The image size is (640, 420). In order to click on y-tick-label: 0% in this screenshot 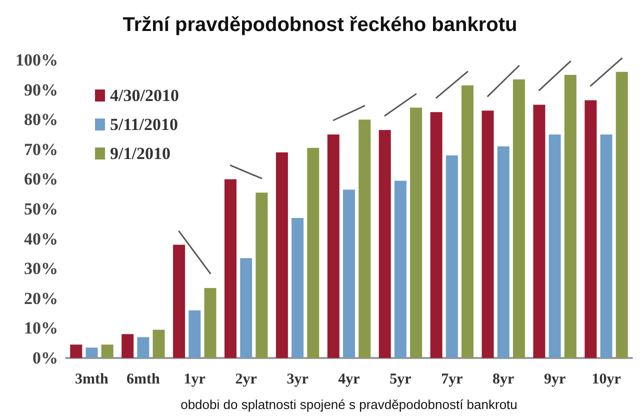, I will do `click(45, 358)`.